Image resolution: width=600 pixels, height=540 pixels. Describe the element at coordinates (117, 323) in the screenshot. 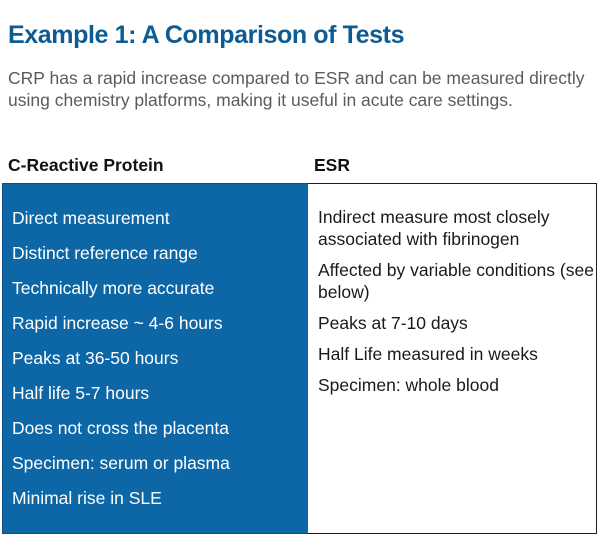

I see `crp-list-item: Rapid increase ~ 4-6 hours` at that location.